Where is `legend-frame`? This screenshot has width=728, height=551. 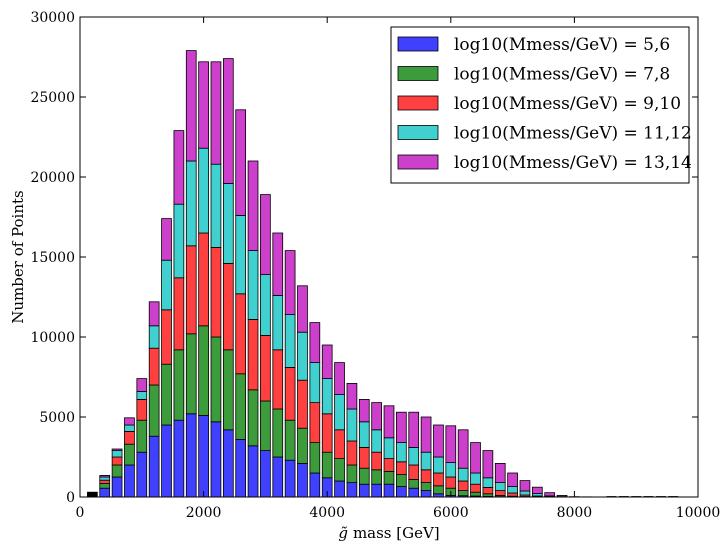
legend-frame is located at coordinates (540, 105).